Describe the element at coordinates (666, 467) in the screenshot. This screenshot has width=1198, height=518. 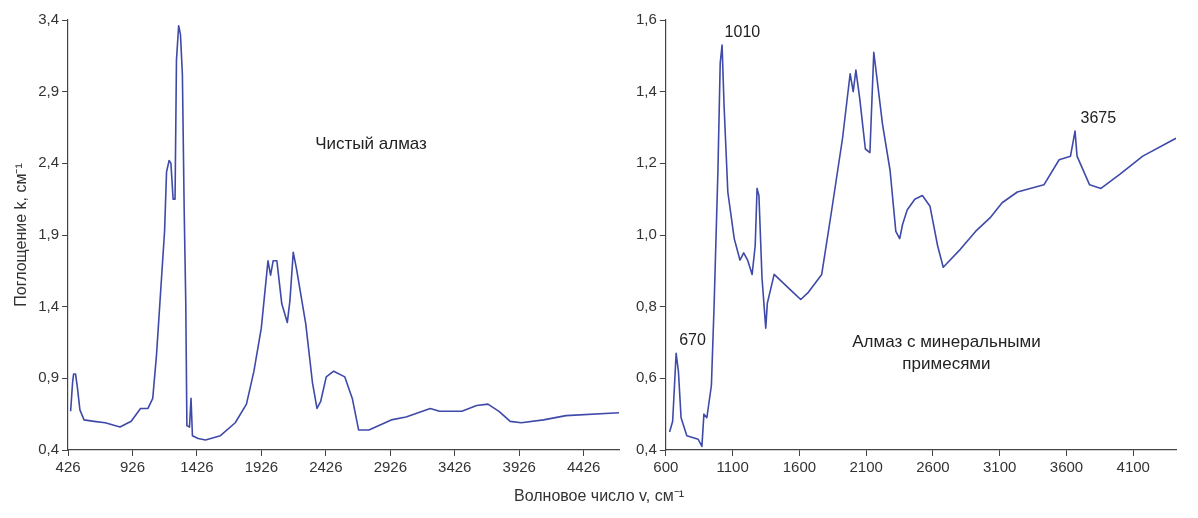
I see `x-tick-label: 600` at that location.